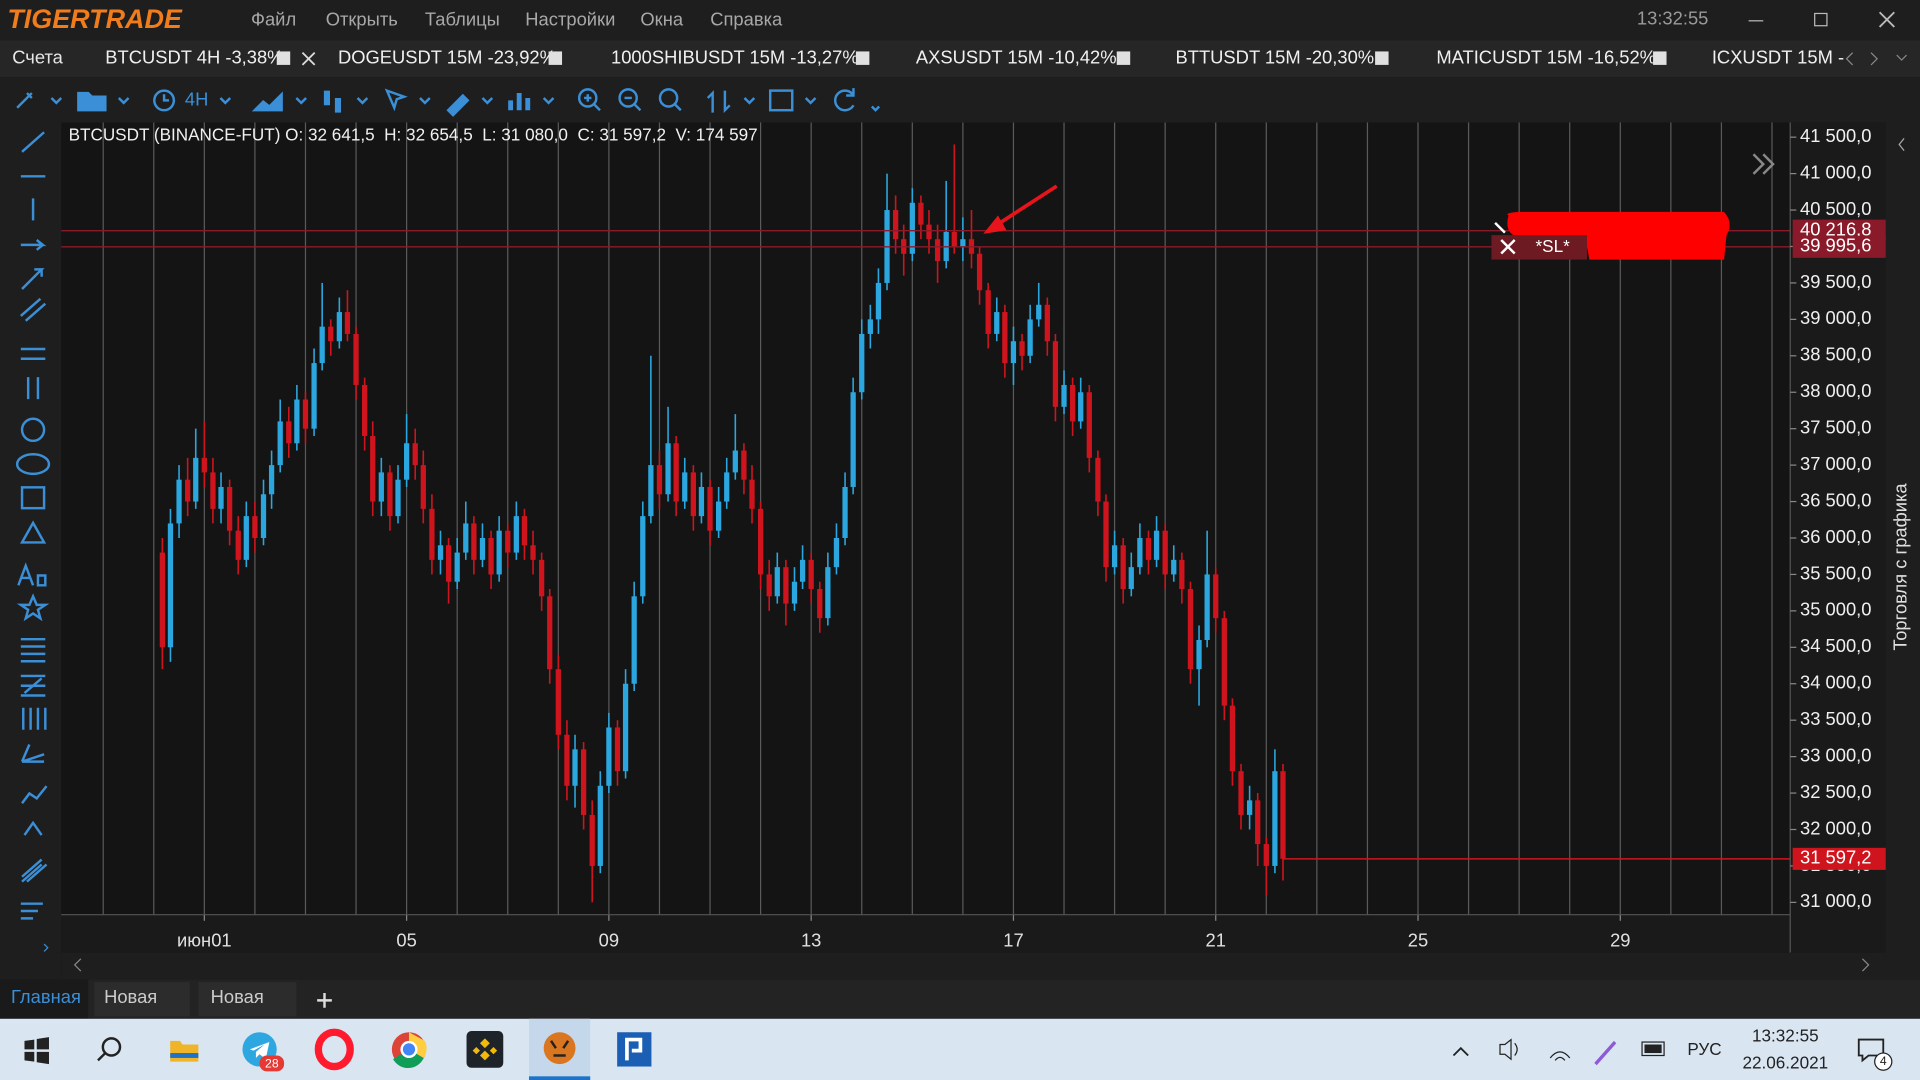  I want to click on cancel-order, so click(1508, 247).